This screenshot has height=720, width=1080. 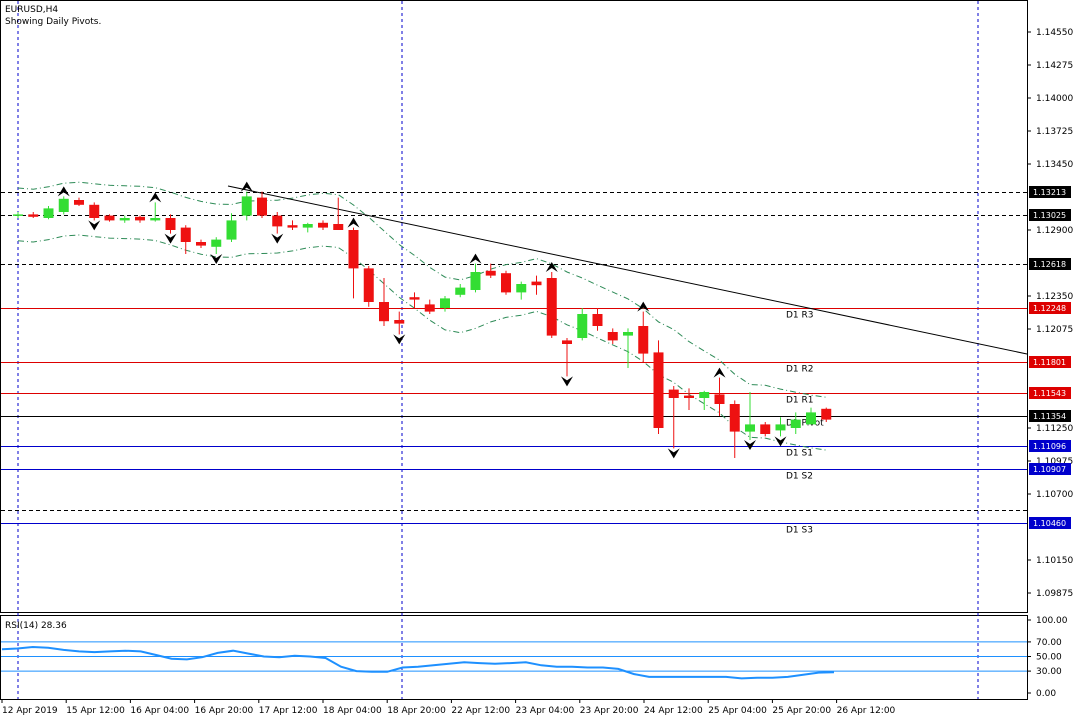 I want to click on time-tick-label: 24 Apr 12:00, so click(x=673, y=711).